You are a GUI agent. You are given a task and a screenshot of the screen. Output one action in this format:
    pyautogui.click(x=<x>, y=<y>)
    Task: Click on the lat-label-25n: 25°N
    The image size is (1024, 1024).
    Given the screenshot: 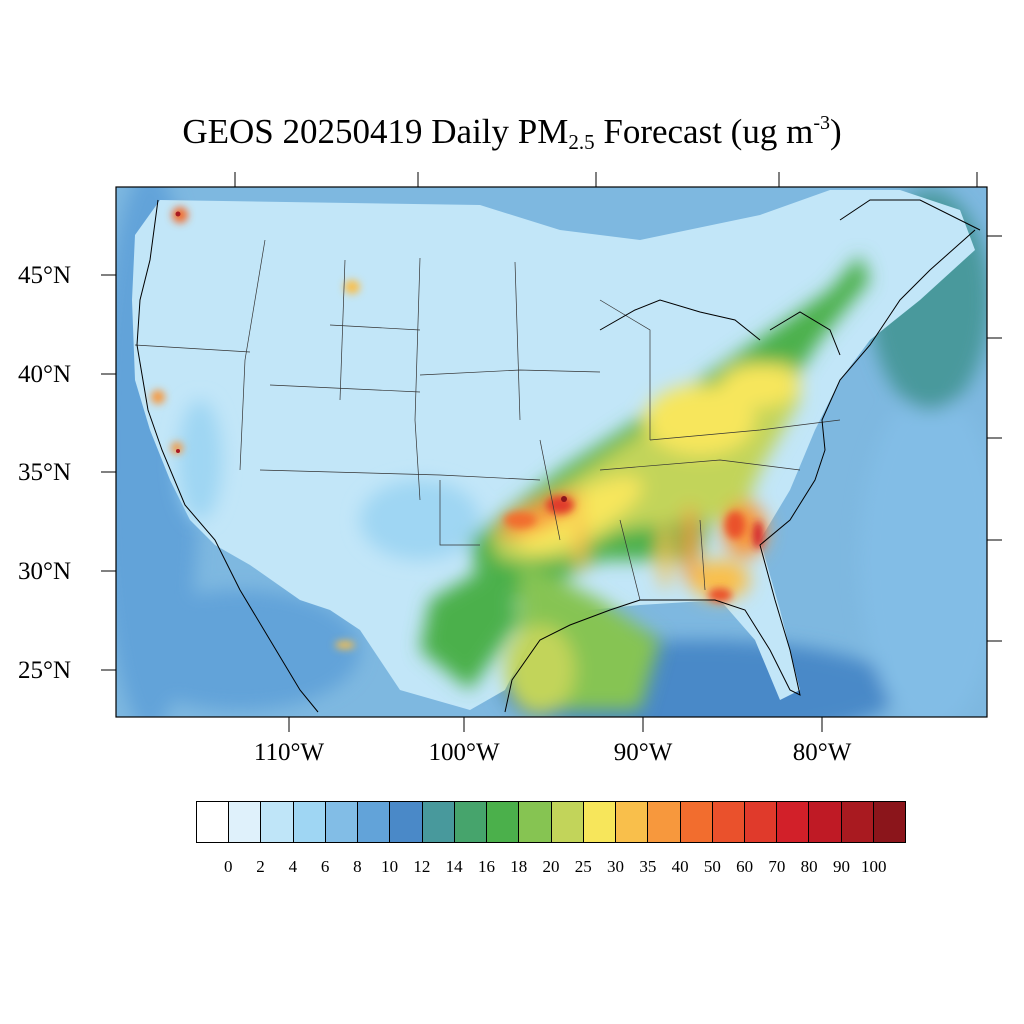 What is the action you would take?
    pyautogui.click(x=45, y=670)
    